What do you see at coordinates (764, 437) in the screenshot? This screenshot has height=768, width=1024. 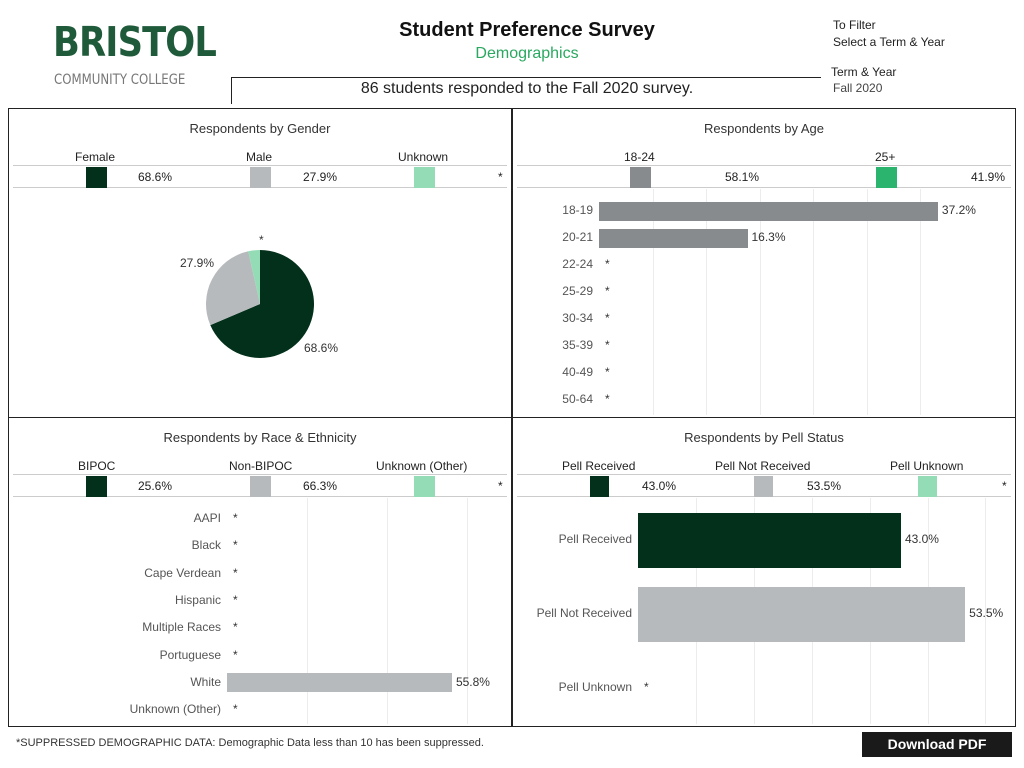 I see `pell-panel-title: Respondents by Pell Status` at bounding box center [764, 437].